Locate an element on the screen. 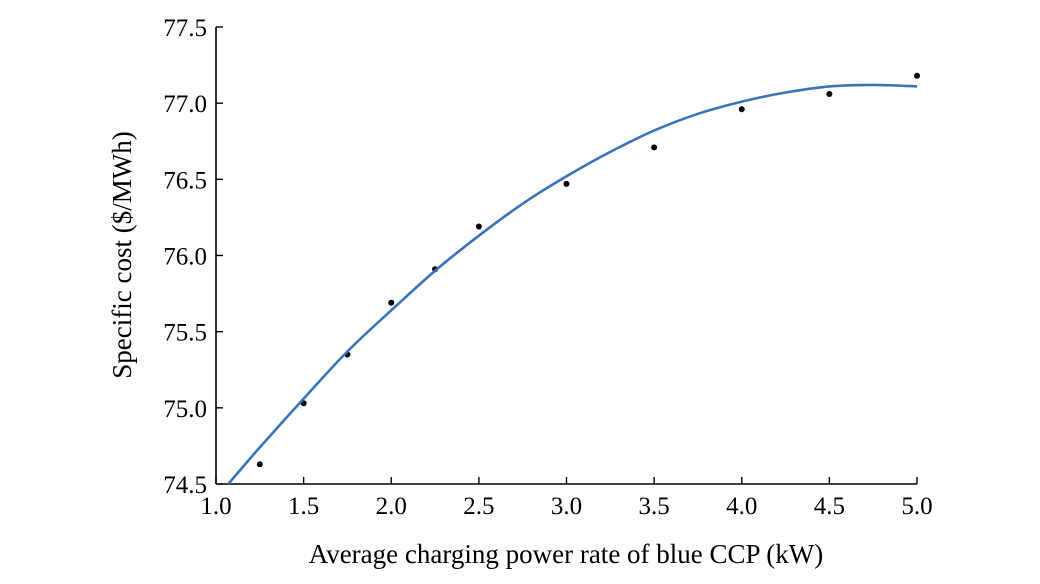 The height and width of the screenshot is (584, 1040). y-axis-ticks: 74.5 75.0 75.5 76.0 76.5 77.0 77.5 is located at coordinates (193, 257).